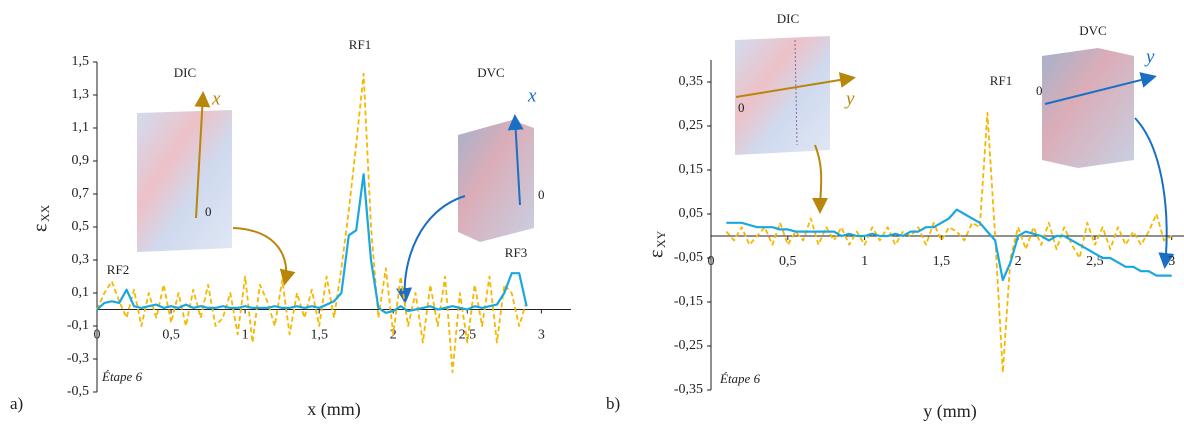 Image resolution: width=1184 pixels, height=426 pixels. I want to click on y-tick-label: 0,25, so click(691, 125).